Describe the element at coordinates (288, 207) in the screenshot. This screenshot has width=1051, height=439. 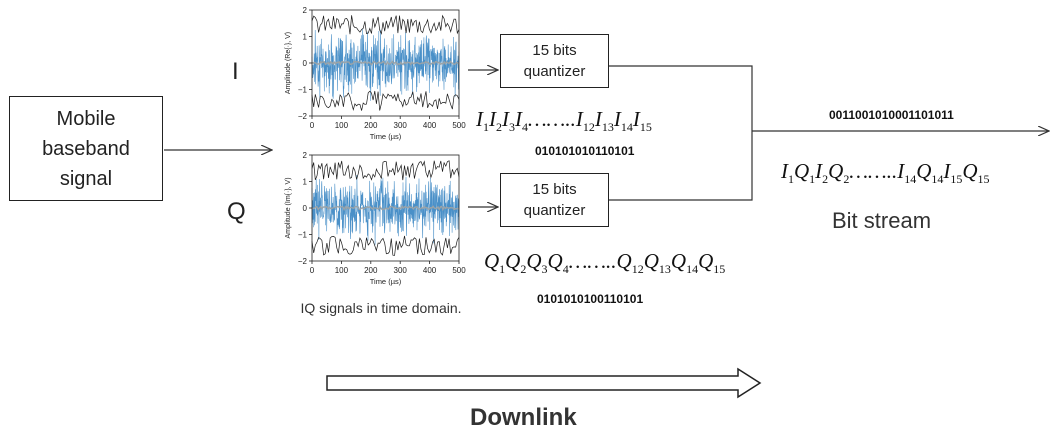
I see `y-axis-label: Amplitude (Im{·}, V)` at that location.